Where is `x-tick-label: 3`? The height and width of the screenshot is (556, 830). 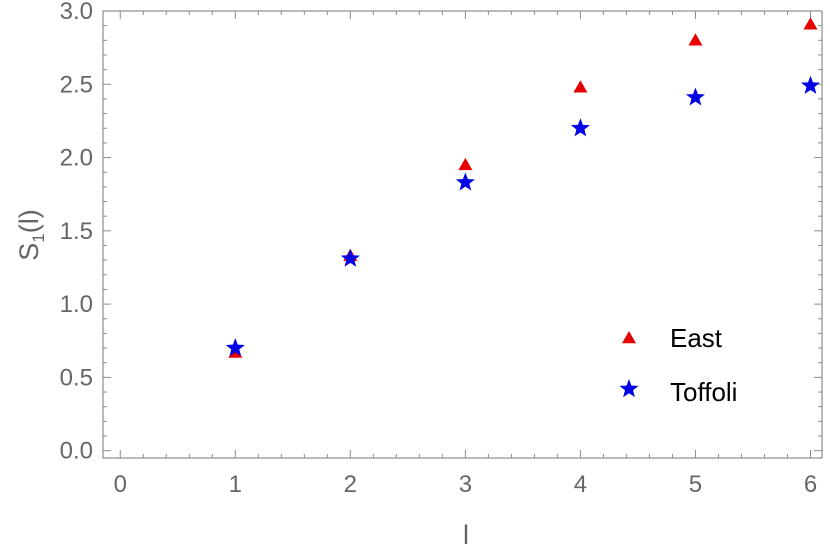
x-tick-label: 3 is located at coordinates (465, 484).